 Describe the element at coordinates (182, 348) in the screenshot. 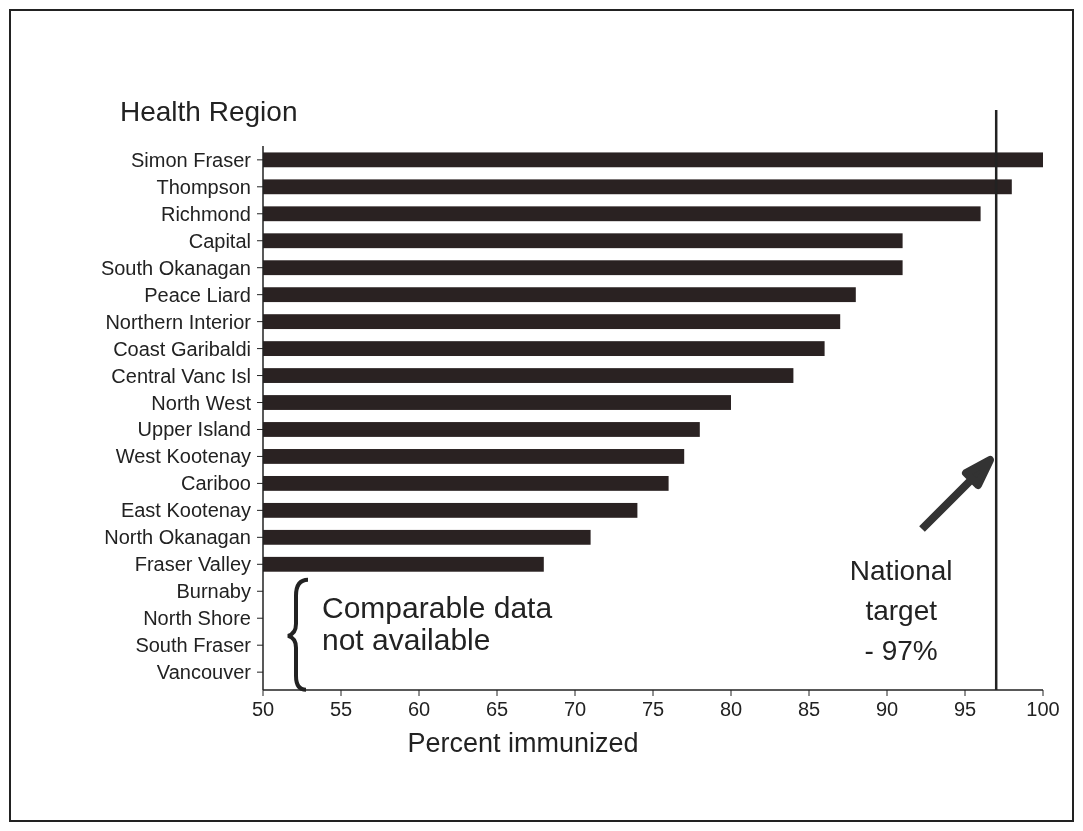

I see `y-tick-label: Coast Garibaldi` at that location.